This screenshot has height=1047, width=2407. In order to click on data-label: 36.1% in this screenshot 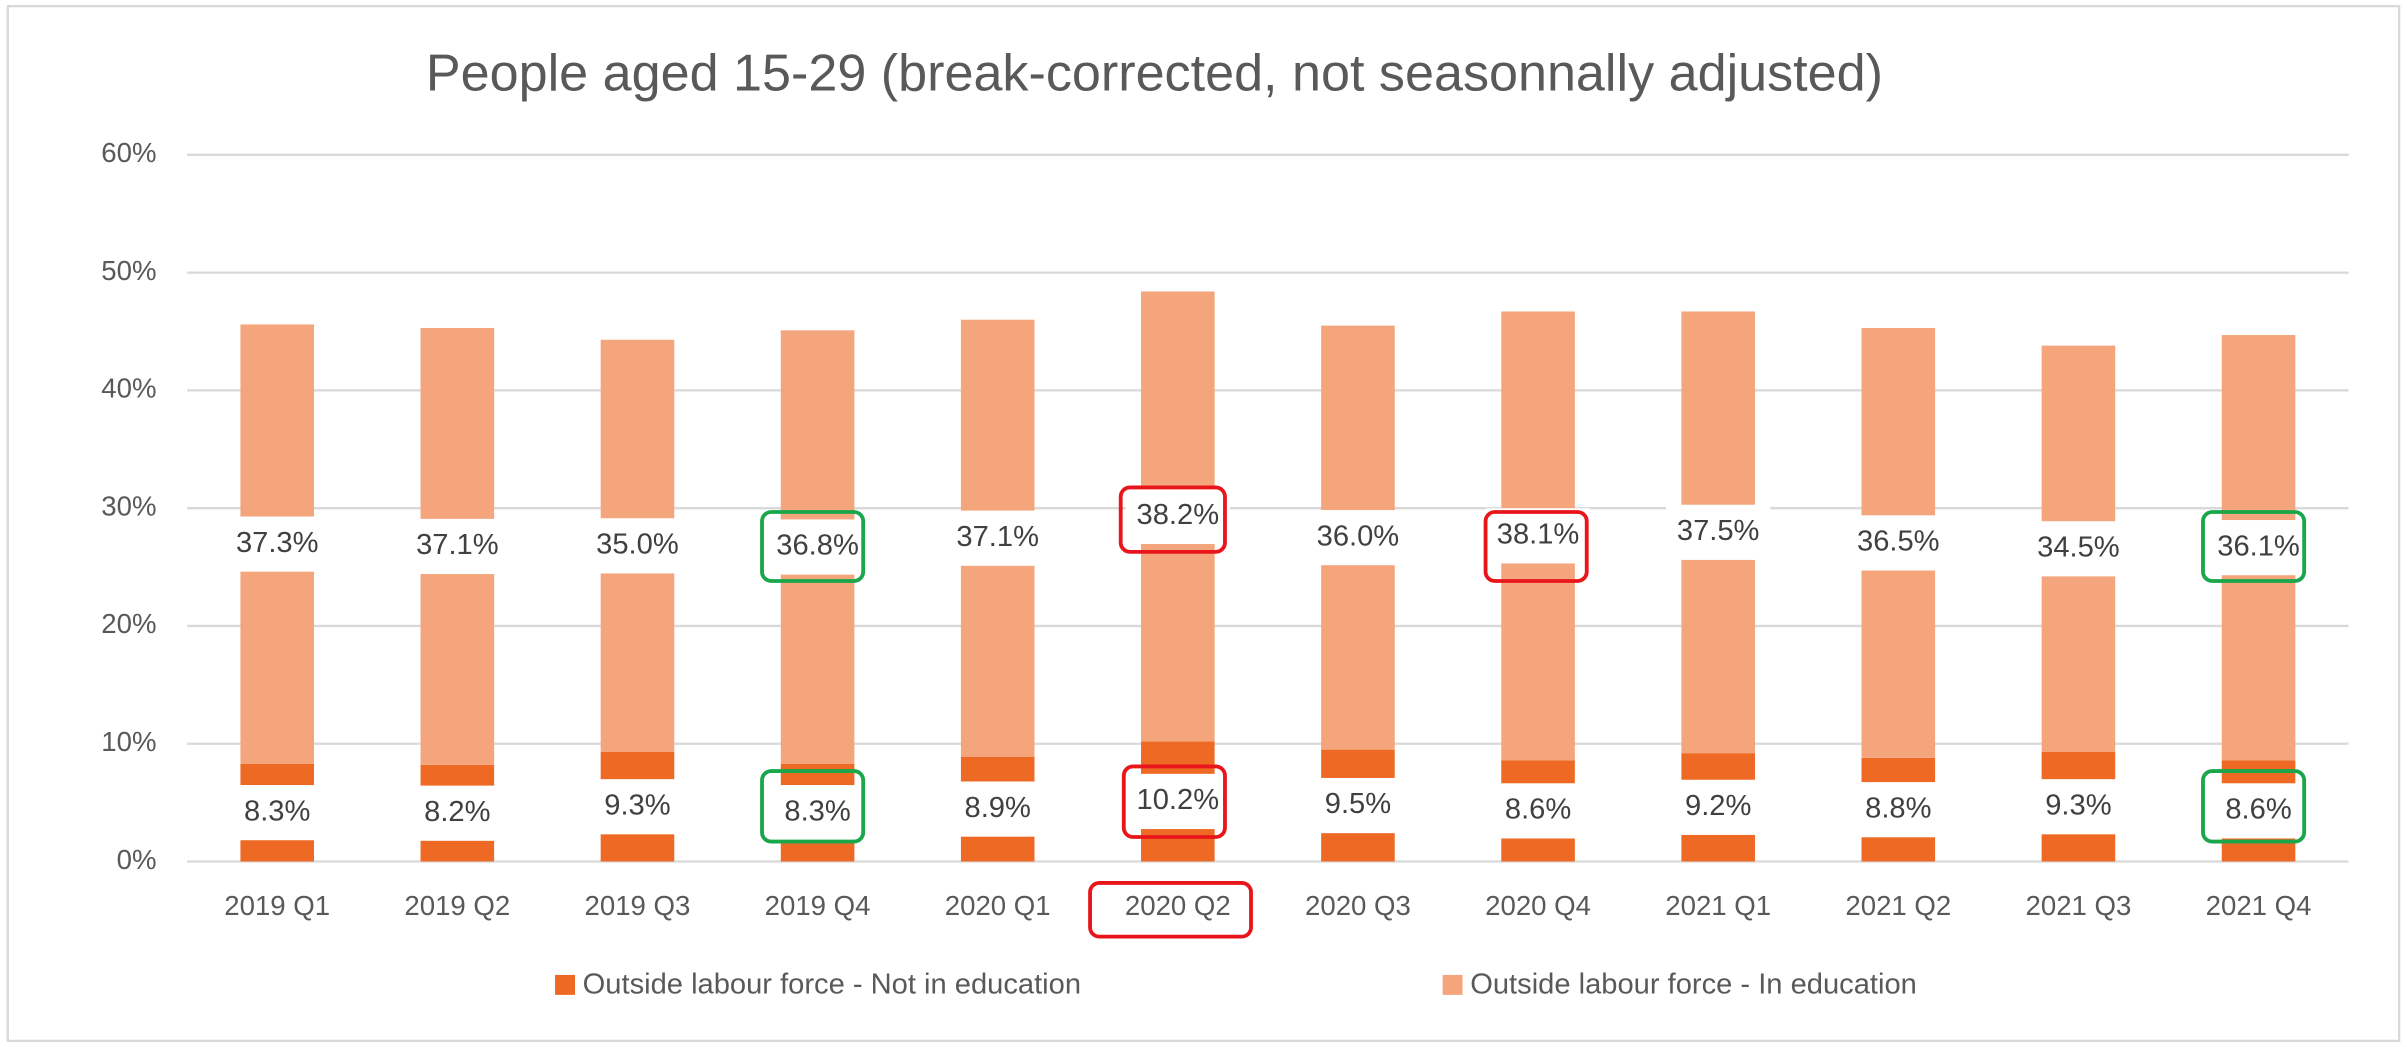, I will do `click(2258, 546)`.